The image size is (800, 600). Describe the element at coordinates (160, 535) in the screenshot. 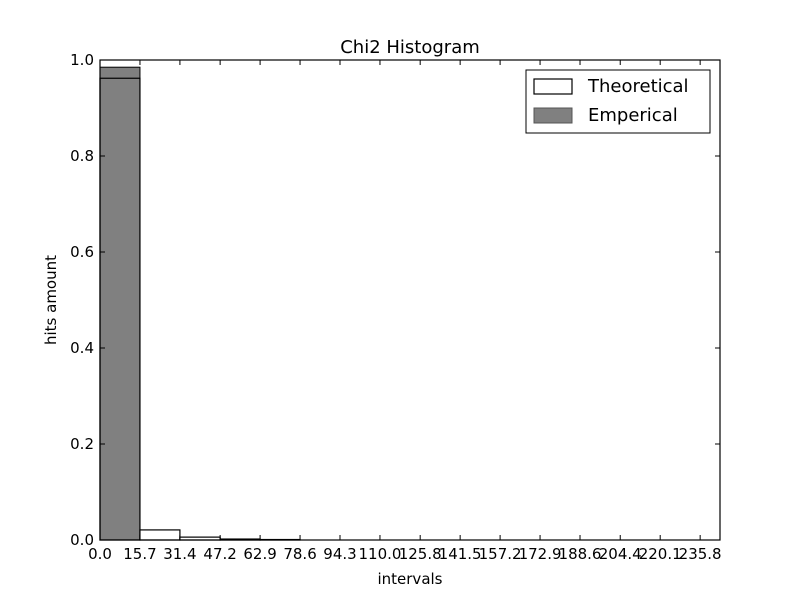

I see `theoretical-bar` at that location.